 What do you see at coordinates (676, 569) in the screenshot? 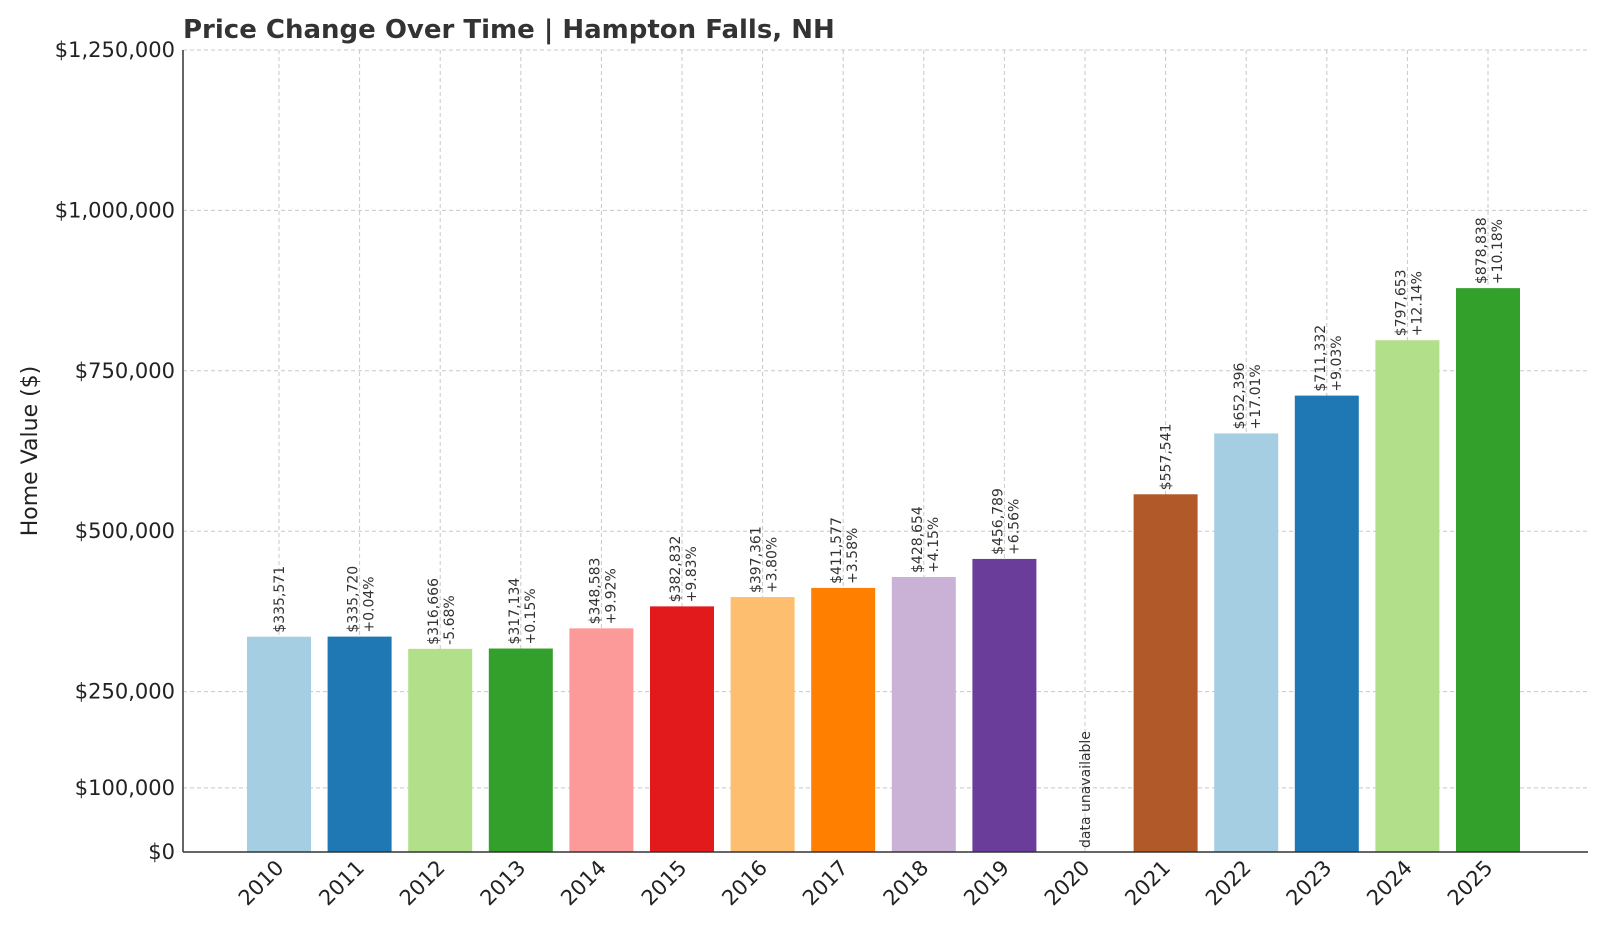
I see `value-label: $382,832` at bounding box center [676, 569].